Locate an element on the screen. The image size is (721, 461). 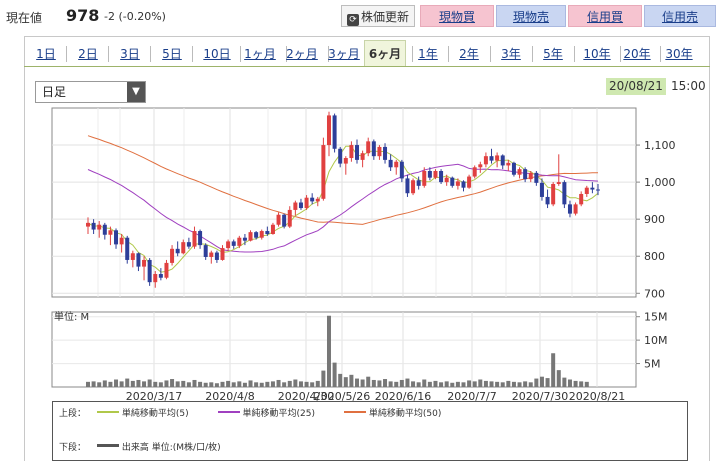
margin-sell-button: 信用売 is located at coordinates (680, 16).